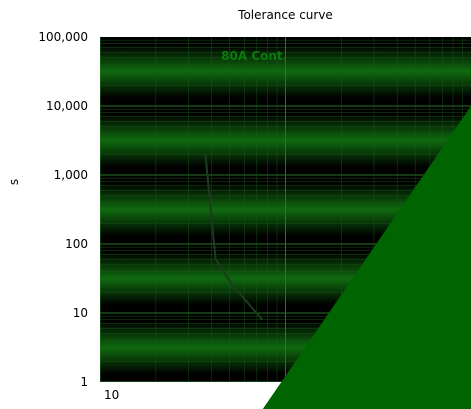  What do you see at coordinates (80, 313) in the screenshot?
I see `y-tick-label: 10` at bounding box center [80, 313].